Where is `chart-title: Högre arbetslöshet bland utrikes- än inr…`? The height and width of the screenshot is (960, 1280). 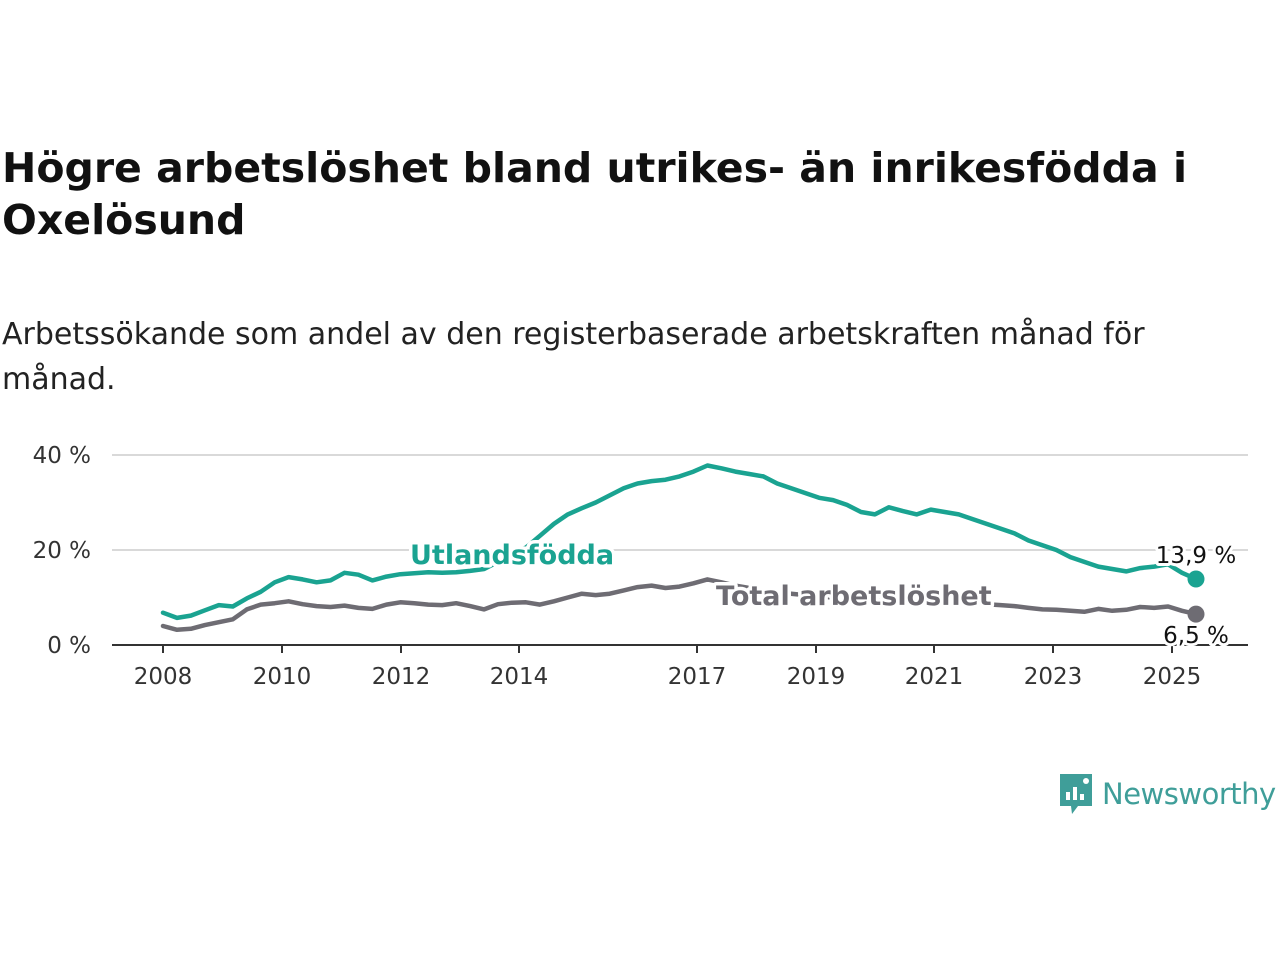 chart-title: Högre arbetslöshet bland utrikes- än inr… is located at coordinates (594, 194).